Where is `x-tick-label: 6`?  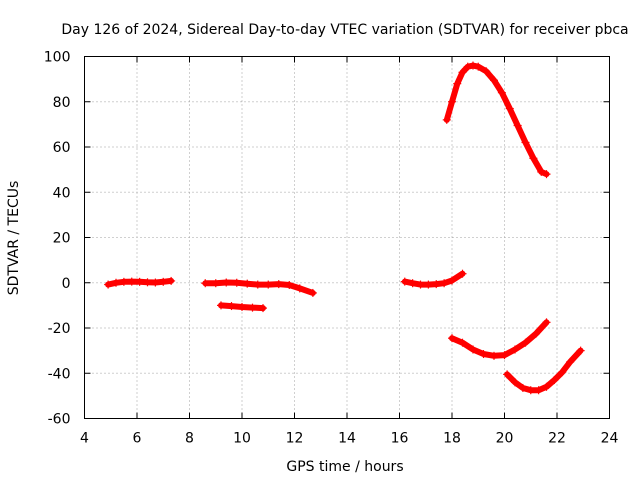
x-tick-label: 6 is located at coordinates (137, 439).